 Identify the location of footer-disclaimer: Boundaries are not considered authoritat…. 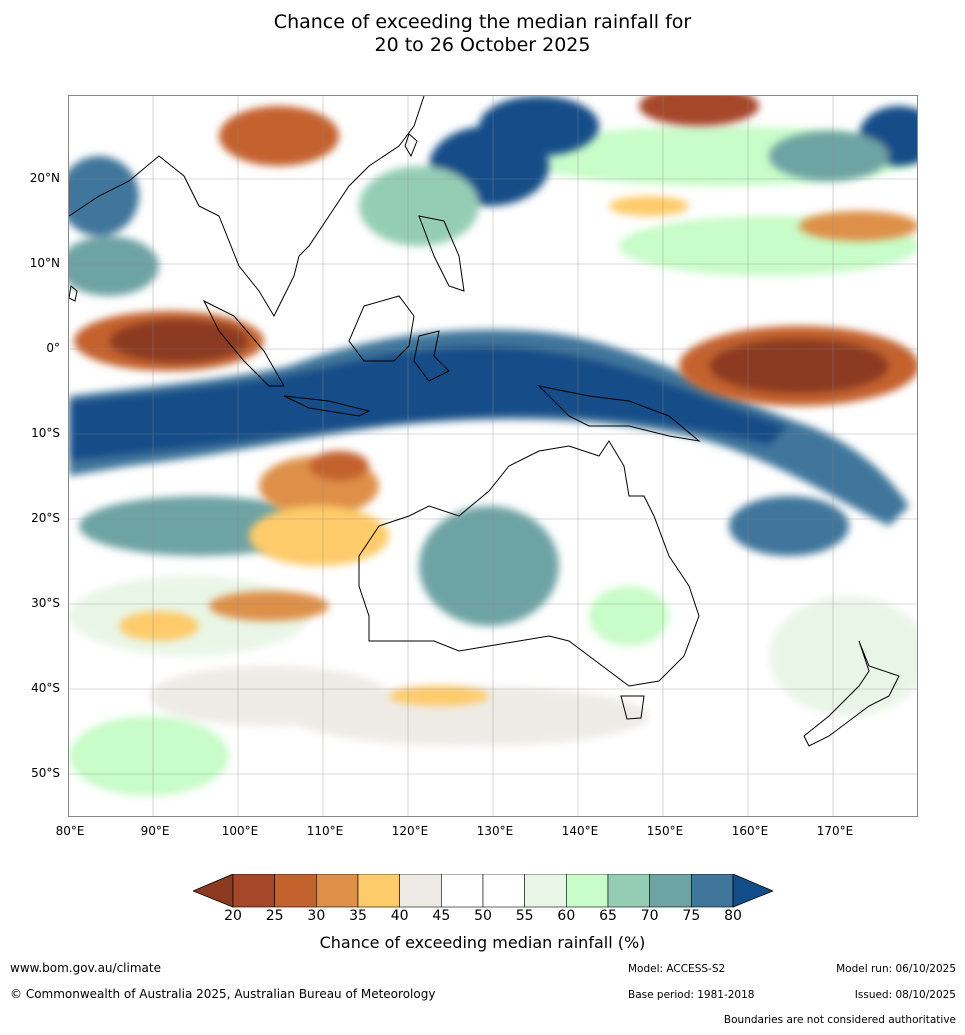
(839, 1020).